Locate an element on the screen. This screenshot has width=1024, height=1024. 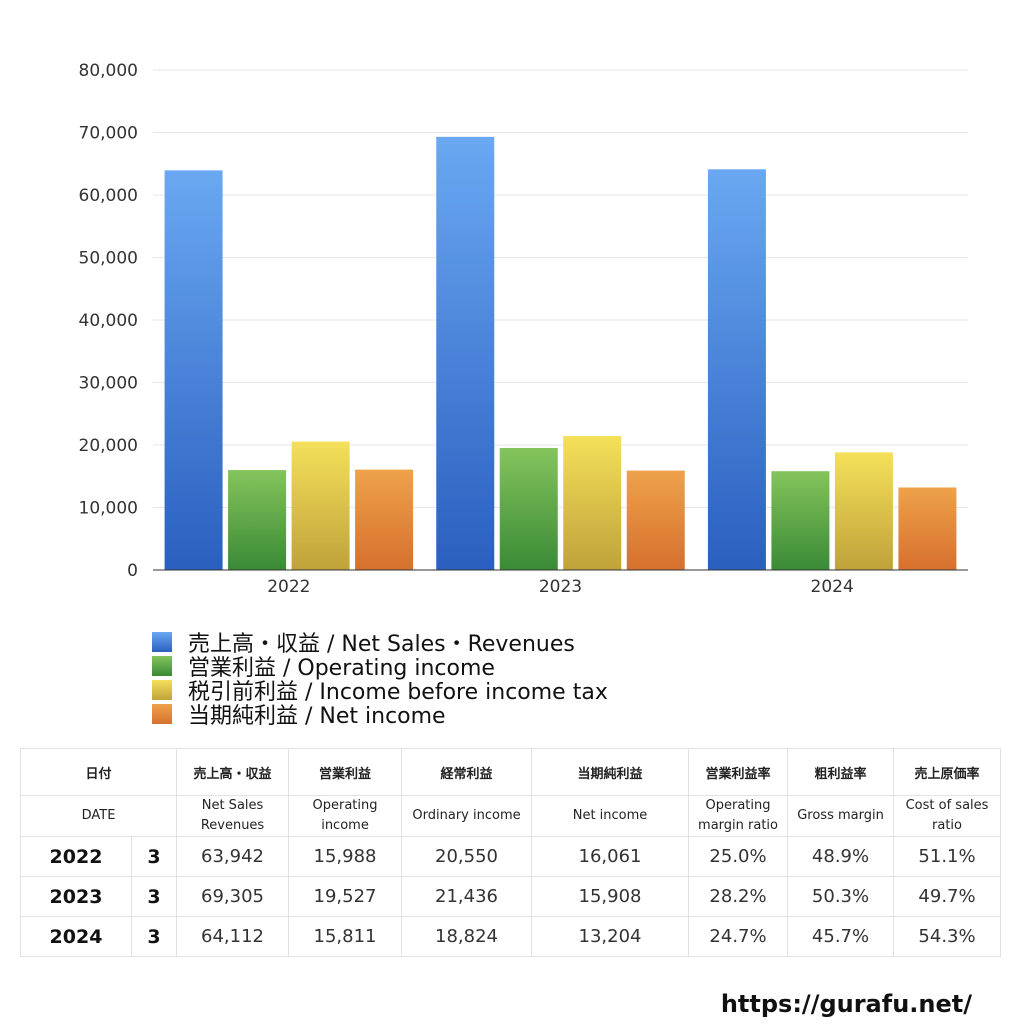
header-cell: Net income is located at coordinates (610, 816).